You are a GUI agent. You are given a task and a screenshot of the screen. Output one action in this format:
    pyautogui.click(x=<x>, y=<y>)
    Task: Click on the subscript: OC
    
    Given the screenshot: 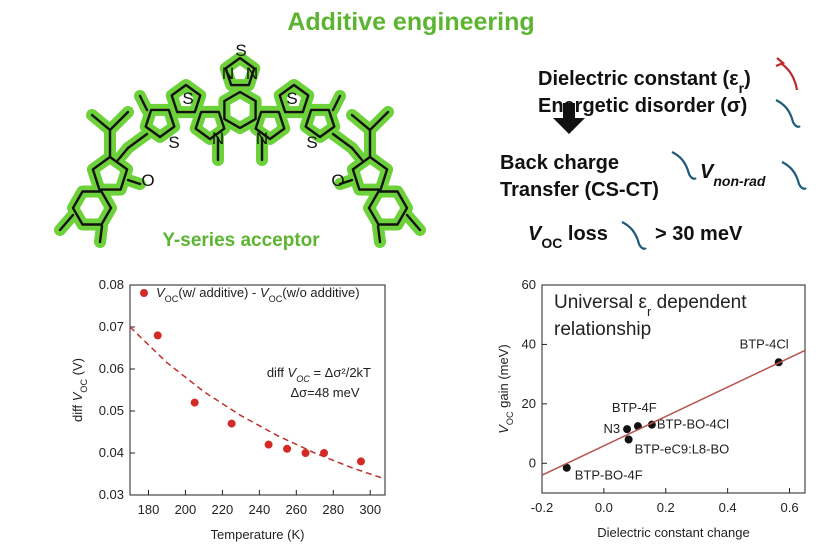 What is the action you would take?
    pyautogui.click(x=551, y=243)
    